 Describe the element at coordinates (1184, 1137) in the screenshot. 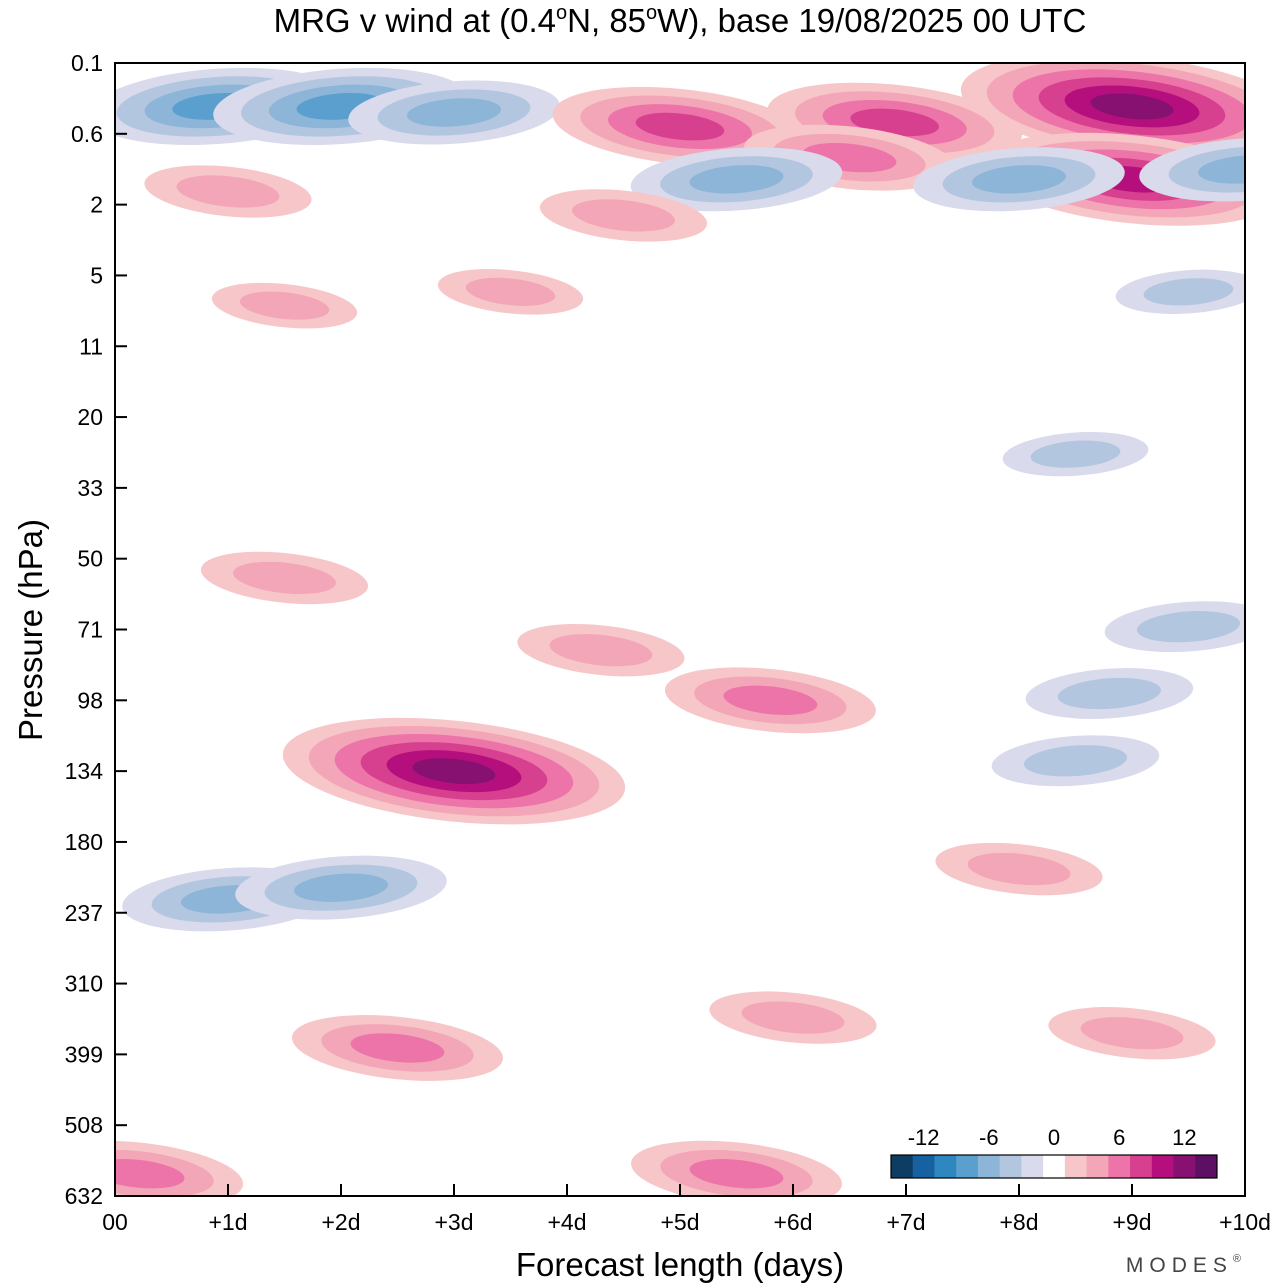

I see `colorbar-tick-label: 12` at that location.